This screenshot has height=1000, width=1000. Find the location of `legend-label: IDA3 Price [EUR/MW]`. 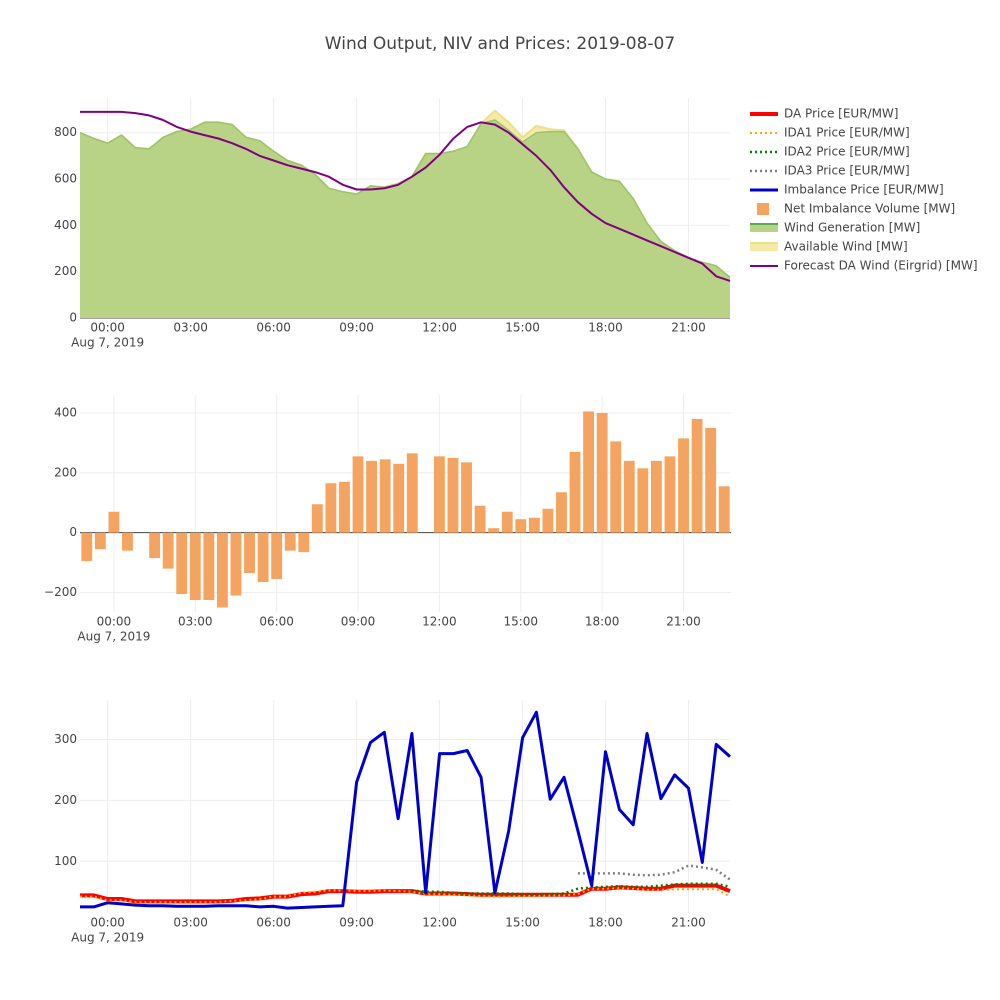

legend-label: IDA3 Price [EUR/MW] is located at coordinates (847, 171).